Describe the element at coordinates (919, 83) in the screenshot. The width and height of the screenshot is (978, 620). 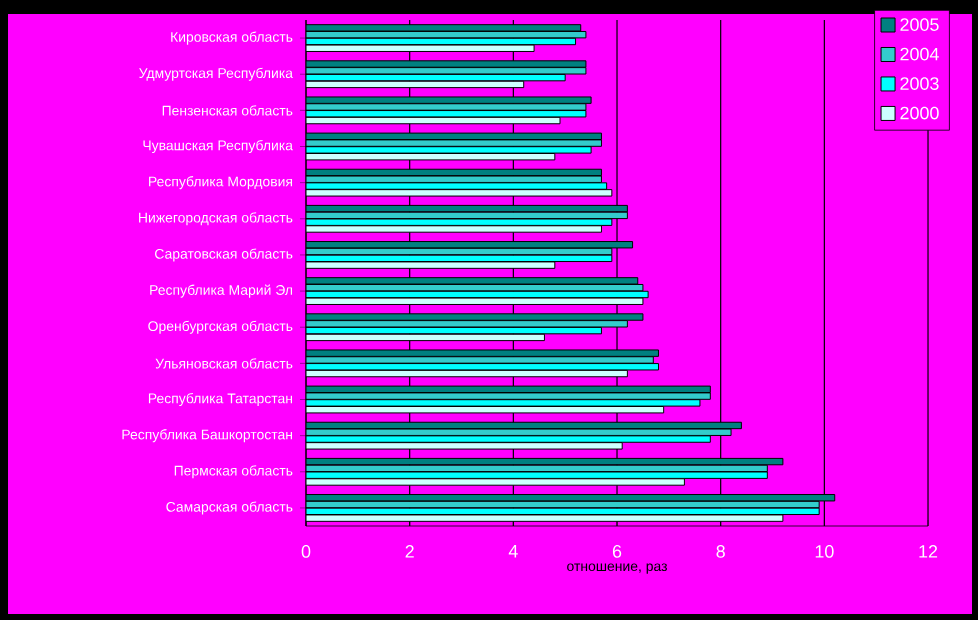
I see `legend-label: 2003` at that location.